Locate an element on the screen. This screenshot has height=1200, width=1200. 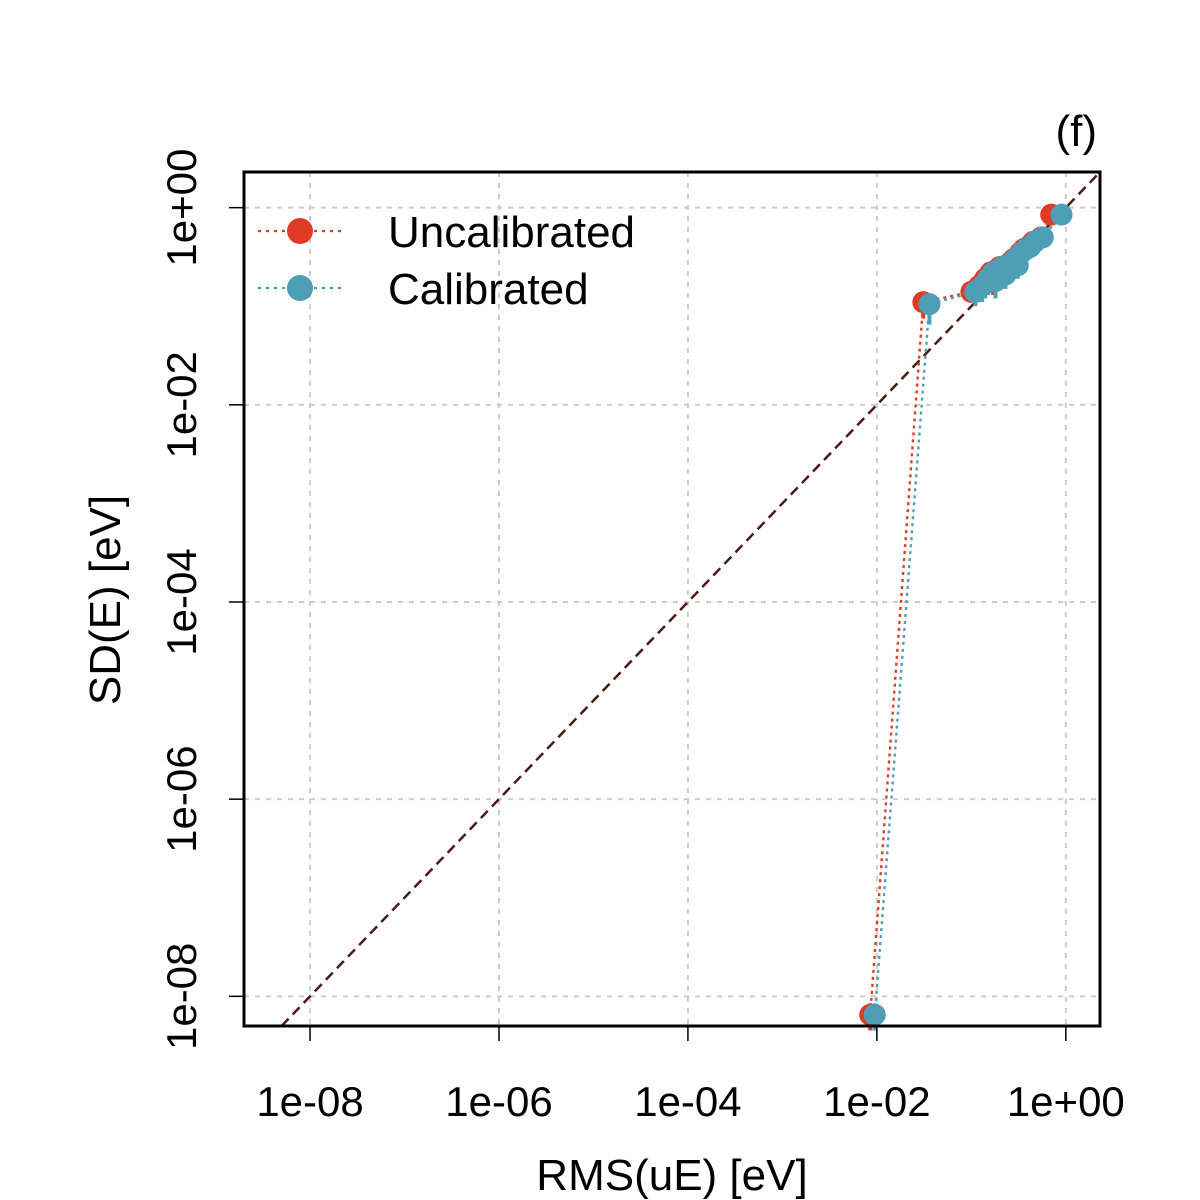
x-tick-label-1: 1e-06 is located at coordinates (498, 1101).